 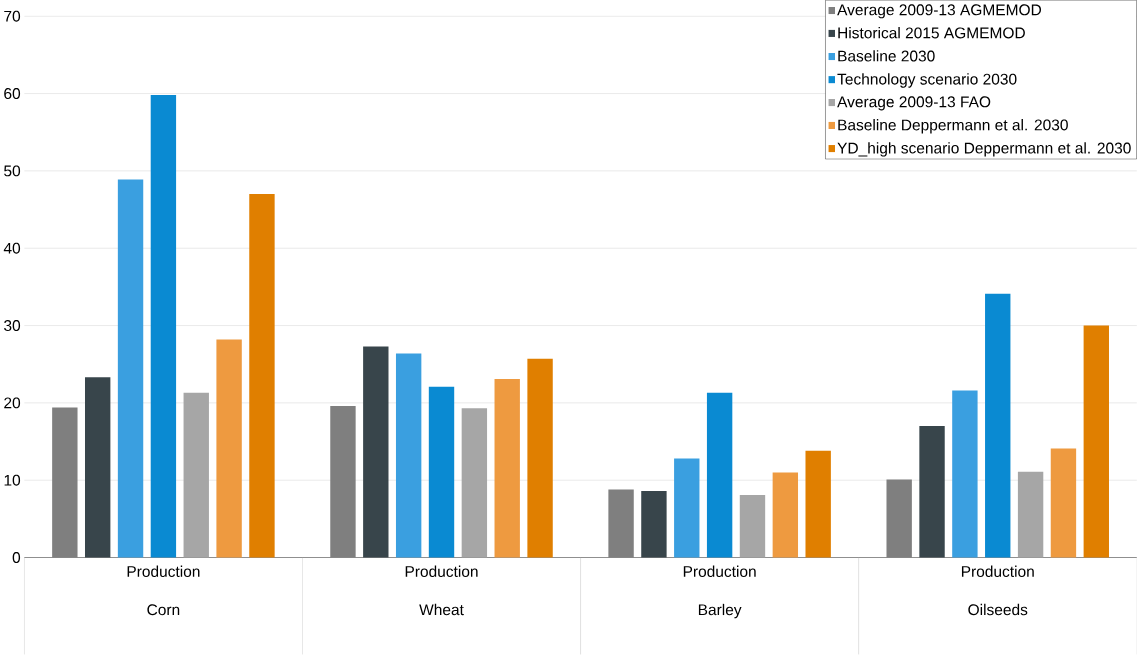 What do you see at coordinates (12, 248) in the screenshot?
I see `y-tick-label: 40` at bounding box center [12, 248].